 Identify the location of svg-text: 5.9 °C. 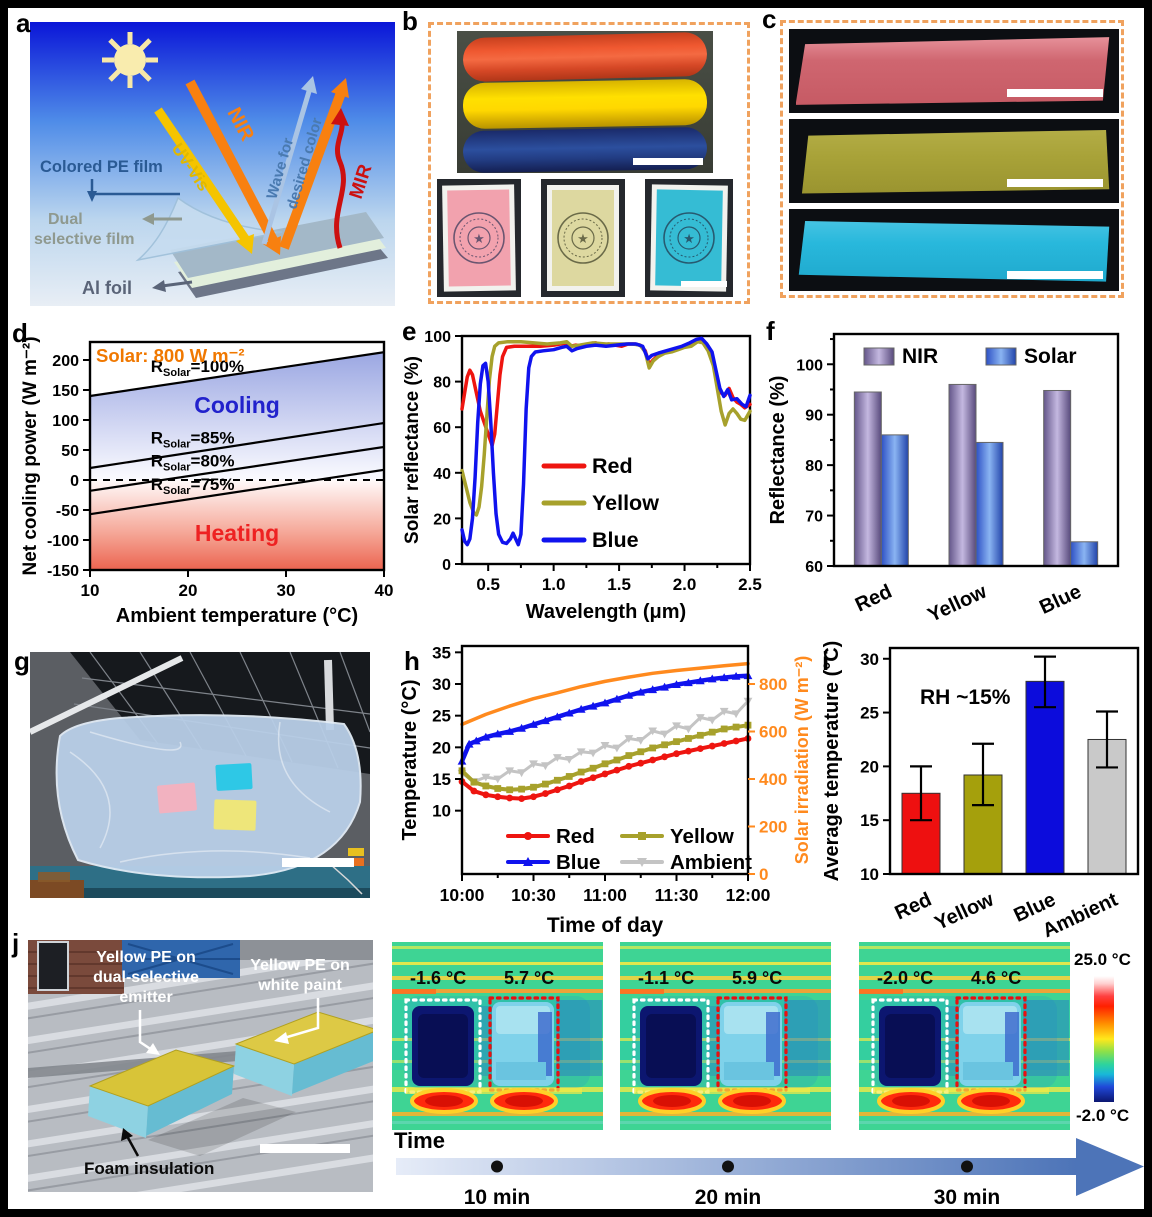
(757, 978).